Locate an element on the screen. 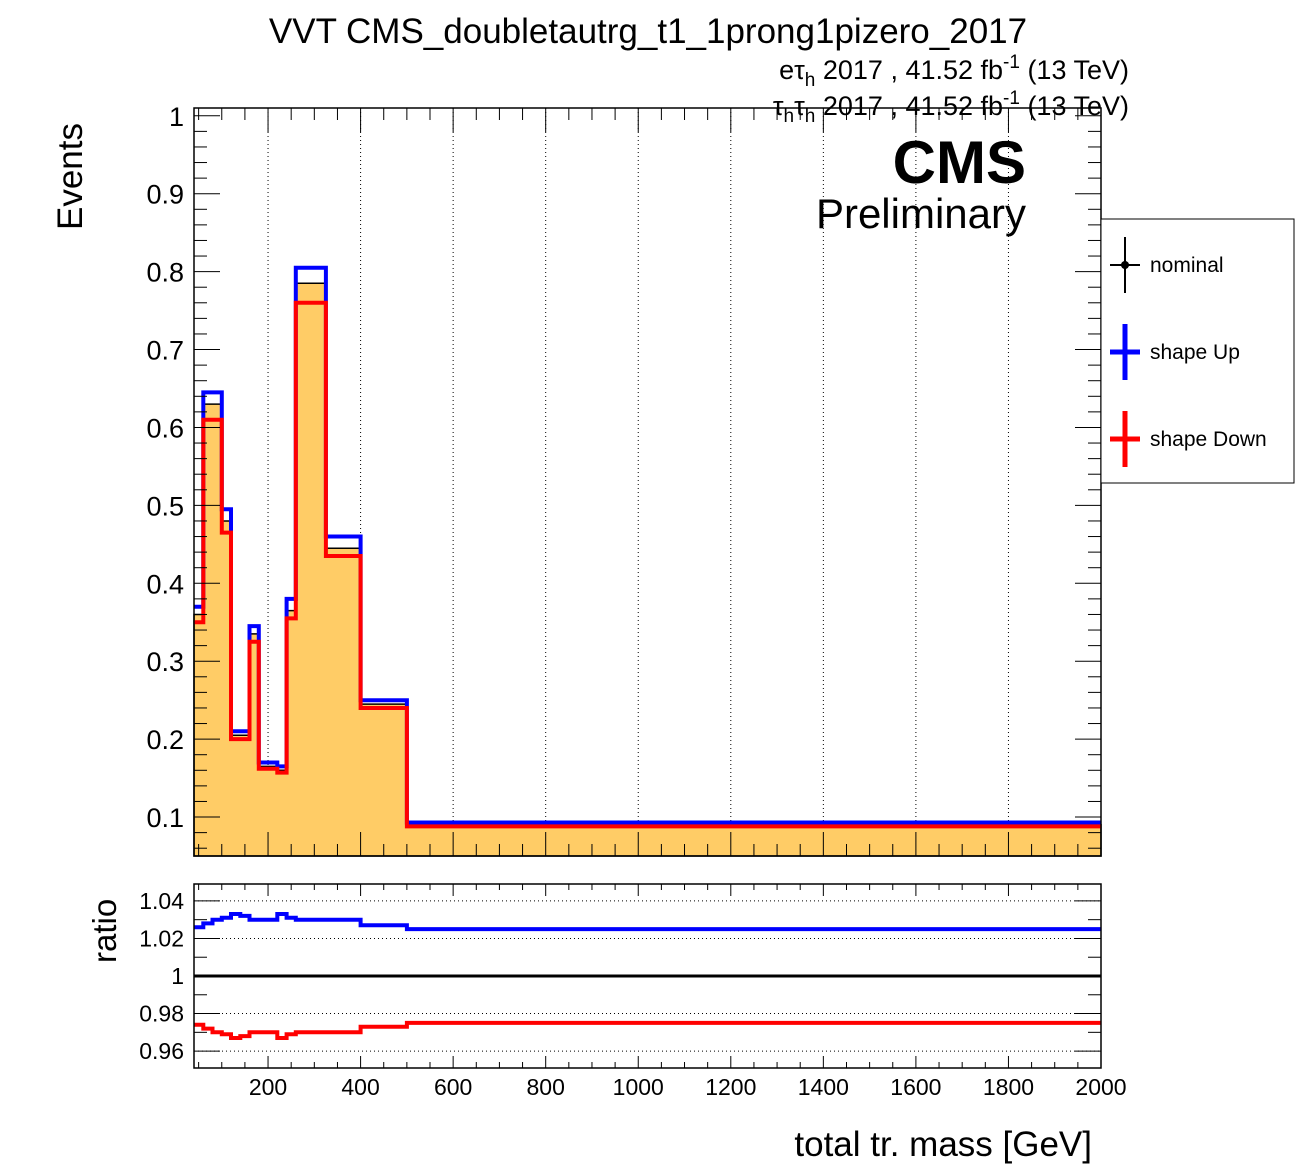  ratio-y-tick-label: 0.98 is located at coordinates (161, 1014).